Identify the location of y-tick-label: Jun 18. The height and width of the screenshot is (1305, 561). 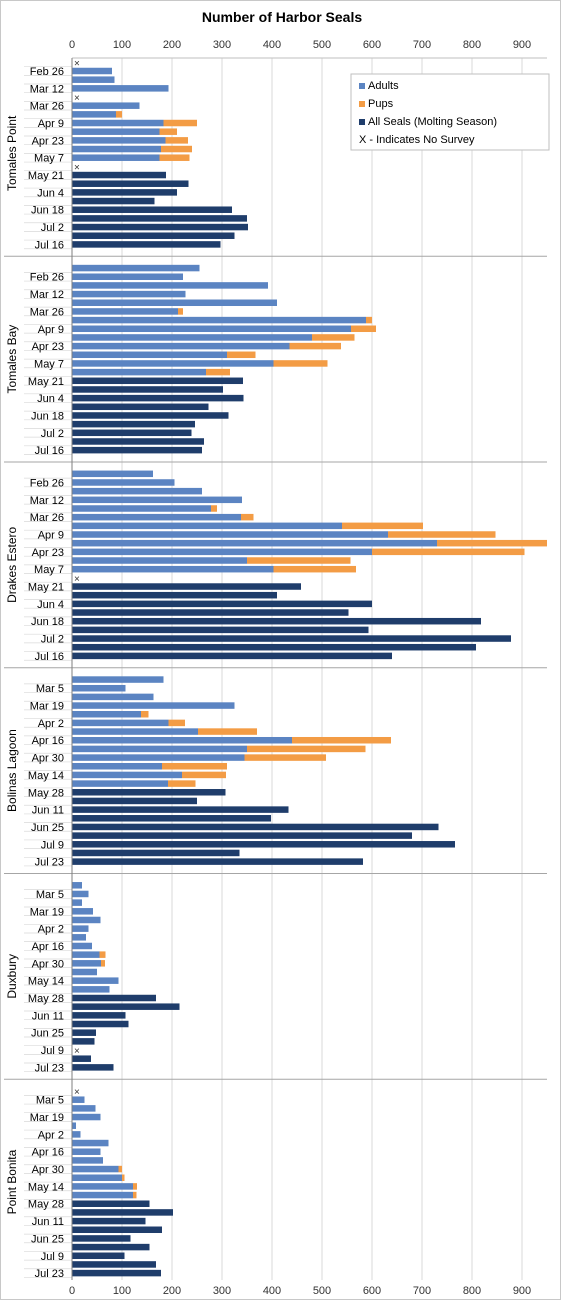
(47, 416).